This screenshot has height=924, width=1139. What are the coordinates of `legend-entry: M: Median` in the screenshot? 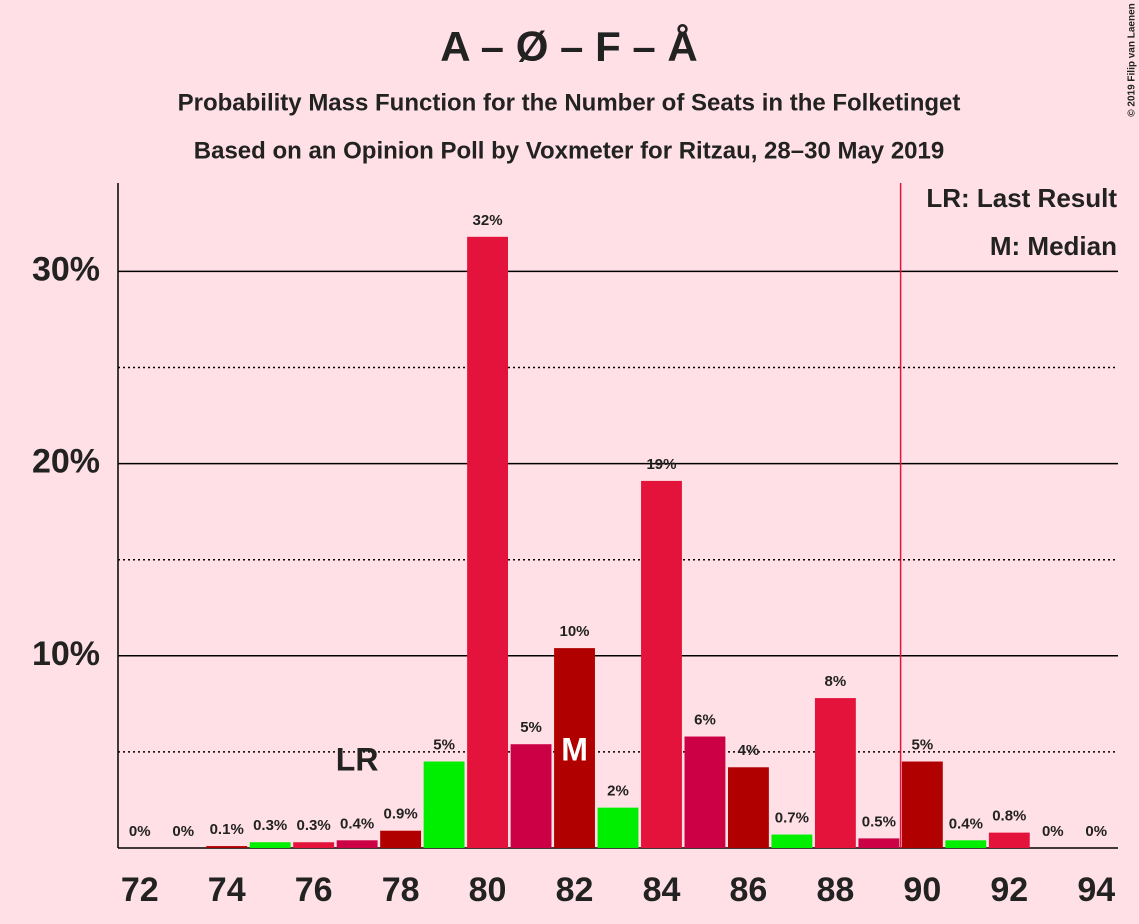 It's located at (1053, 246).